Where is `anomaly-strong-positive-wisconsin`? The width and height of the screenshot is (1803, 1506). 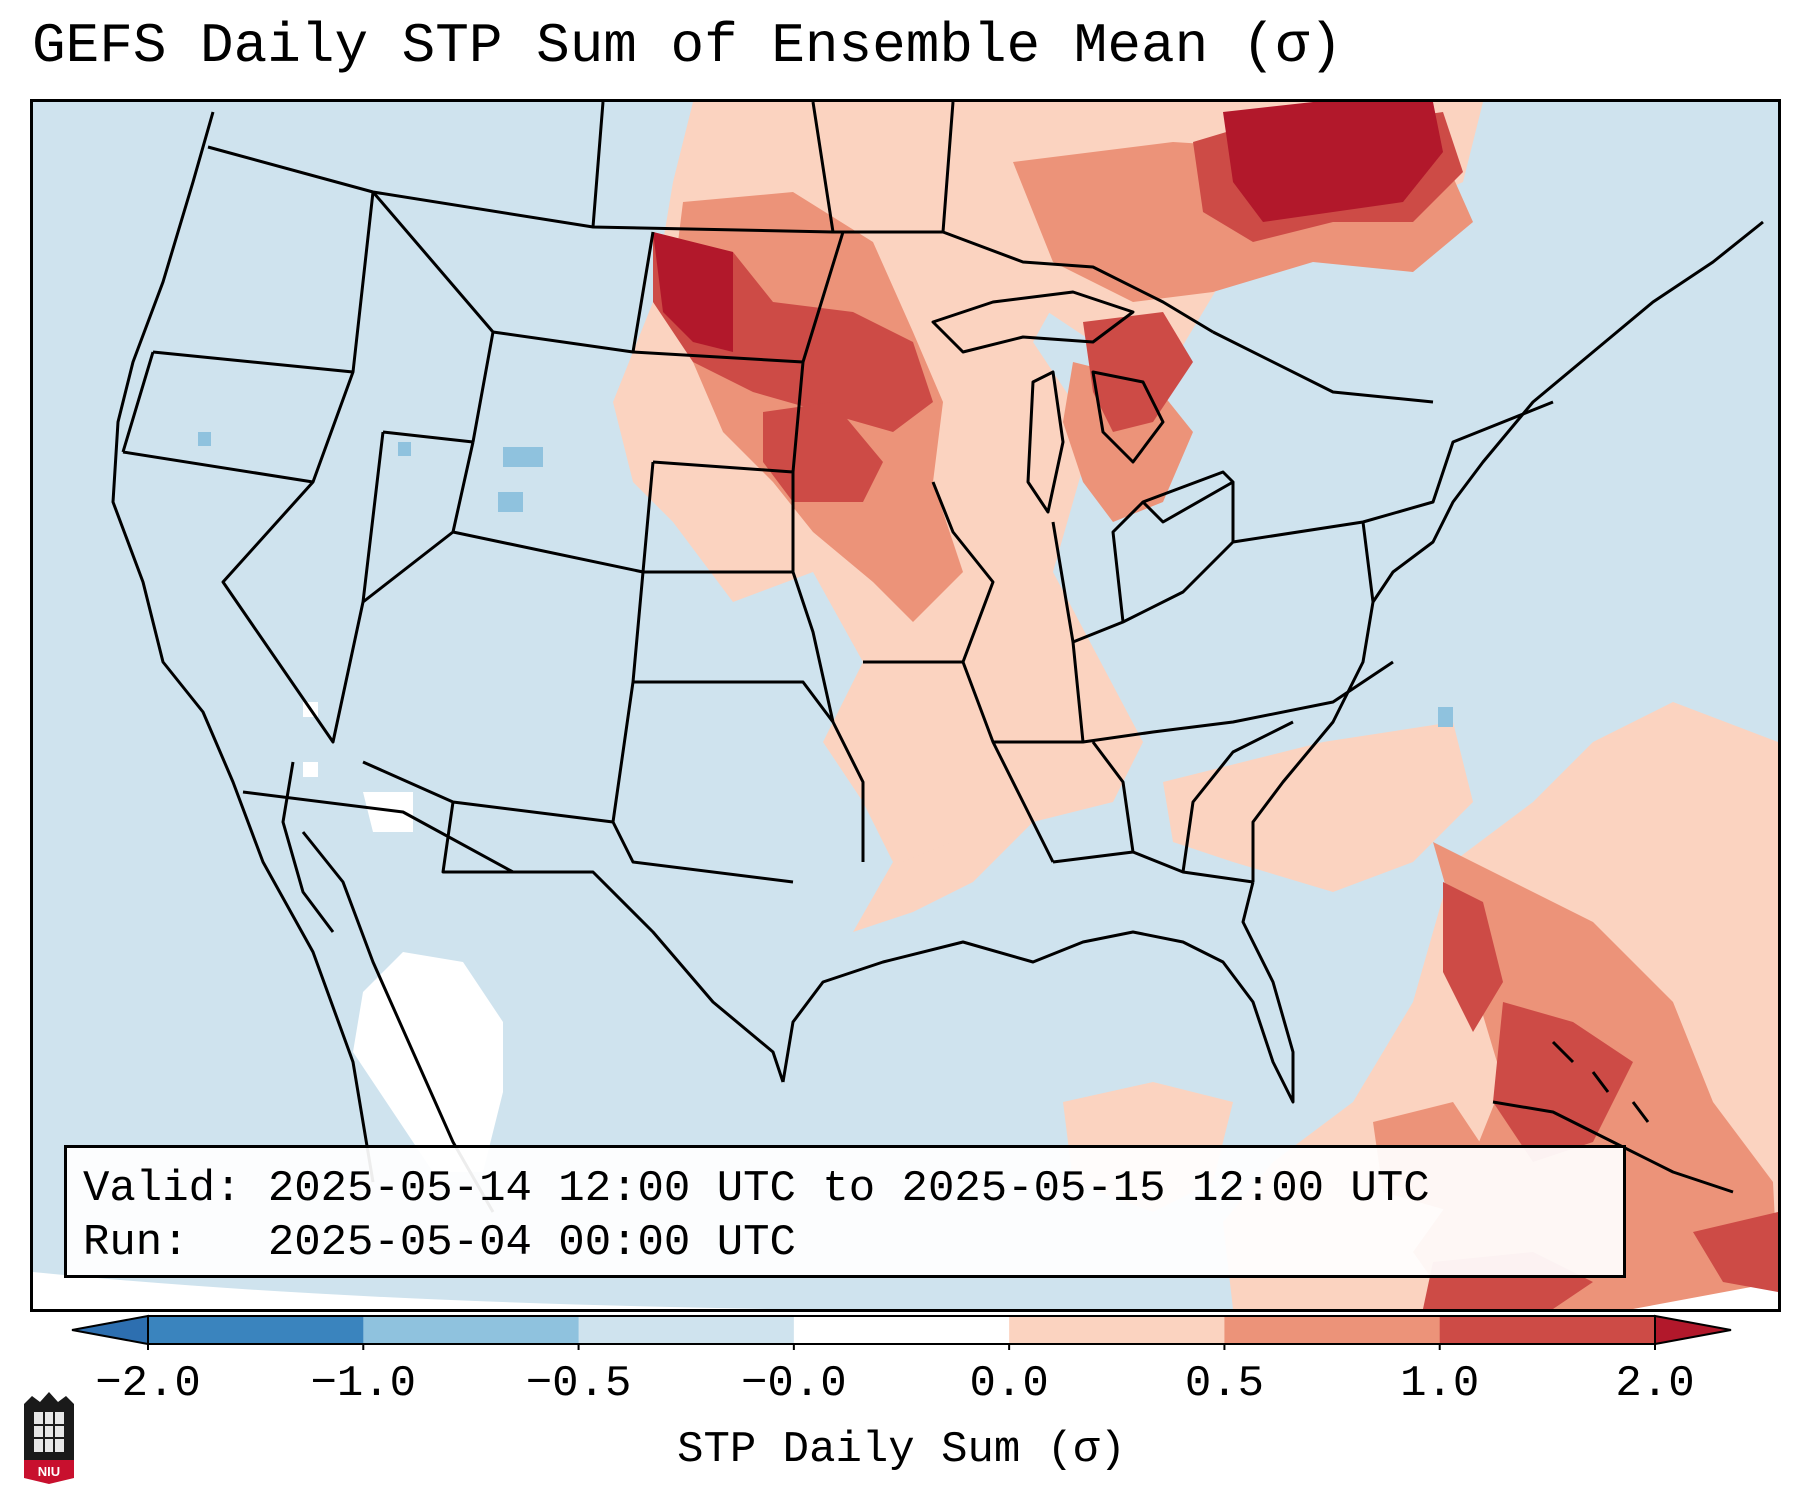 anomaly-strong-positive-wisconsin is located at coordinates (1138, 372).